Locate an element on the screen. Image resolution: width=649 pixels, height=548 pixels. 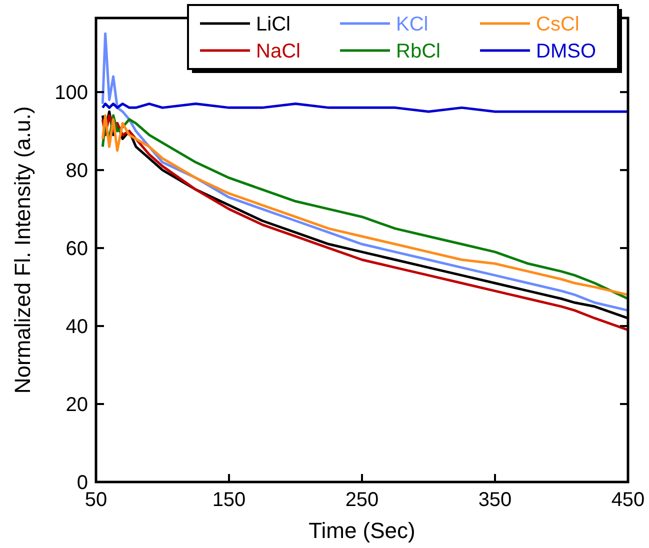
legend-label: NaCl is located at coordinates (278, 51).